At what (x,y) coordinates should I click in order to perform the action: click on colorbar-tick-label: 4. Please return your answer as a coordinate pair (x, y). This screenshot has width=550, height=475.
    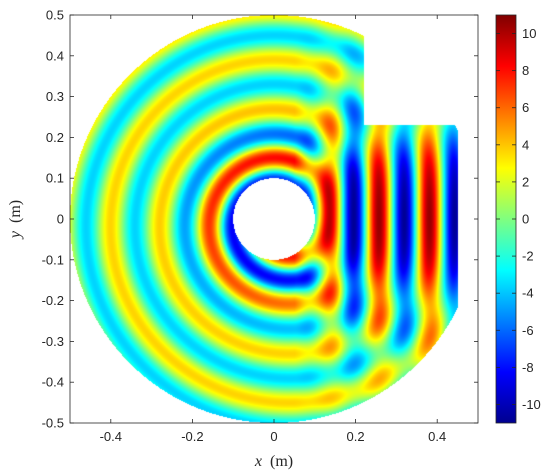
    Looking at the image, I should click on (525, 144).